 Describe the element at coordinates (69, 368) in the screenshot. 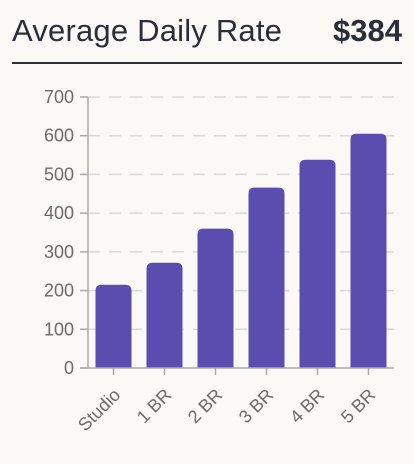

I see `y-tick-label: 0` at that location.